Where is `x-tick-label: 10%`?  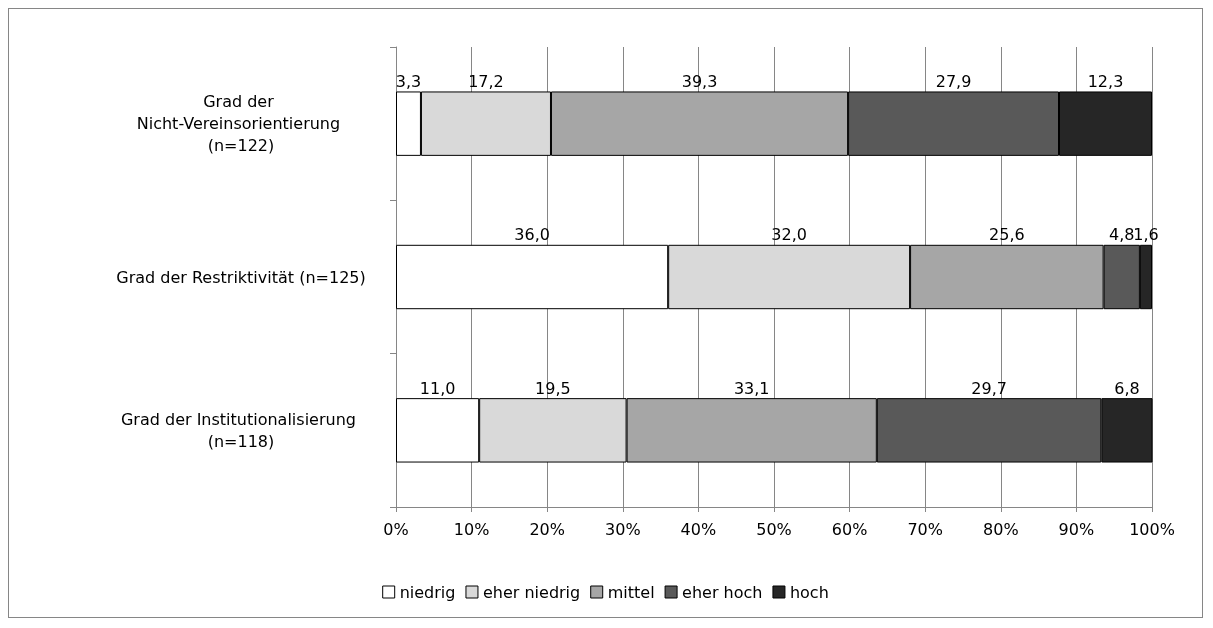 x-tick-label: 10% is located at coordinates (471, 529).